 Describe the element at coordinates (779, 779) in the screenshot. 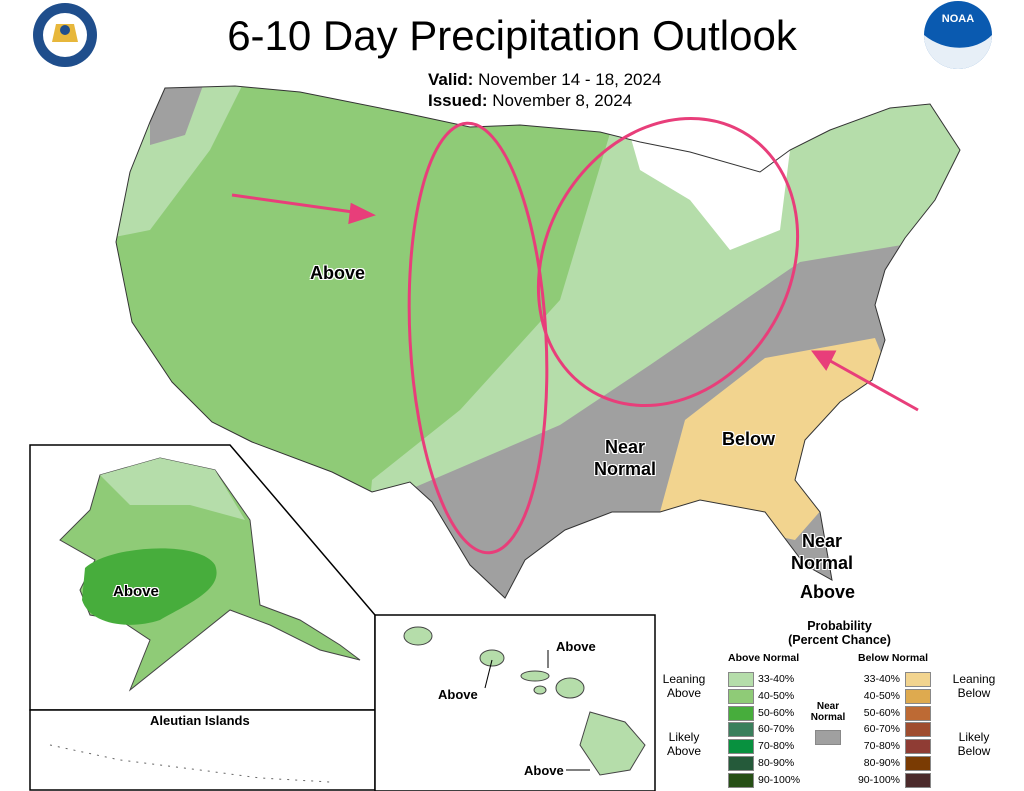

I see `legend-range-above-6: 90-100%` at that location.